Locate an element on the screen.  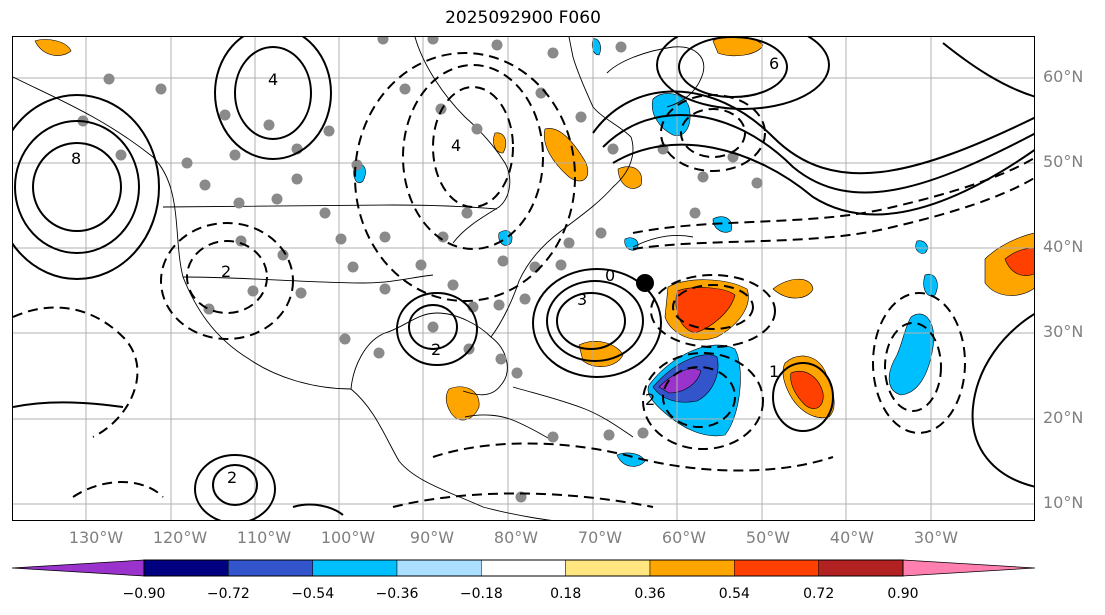
lon-label-50w: 50°W is located at coordinates (768, 537).